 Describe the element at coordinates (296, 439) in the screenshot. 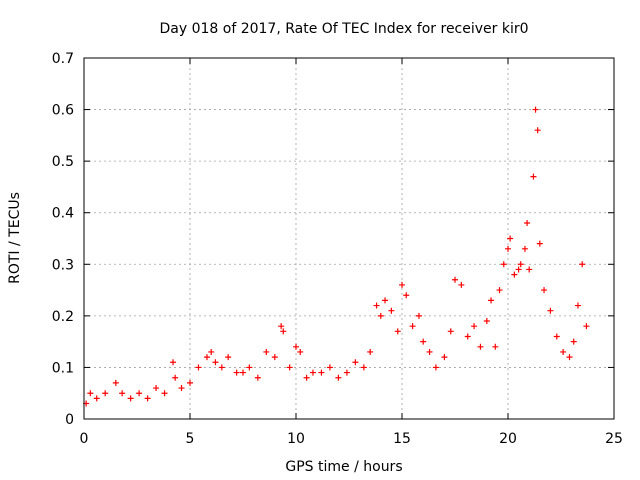

I see `x-tick-label: 10` at that location.